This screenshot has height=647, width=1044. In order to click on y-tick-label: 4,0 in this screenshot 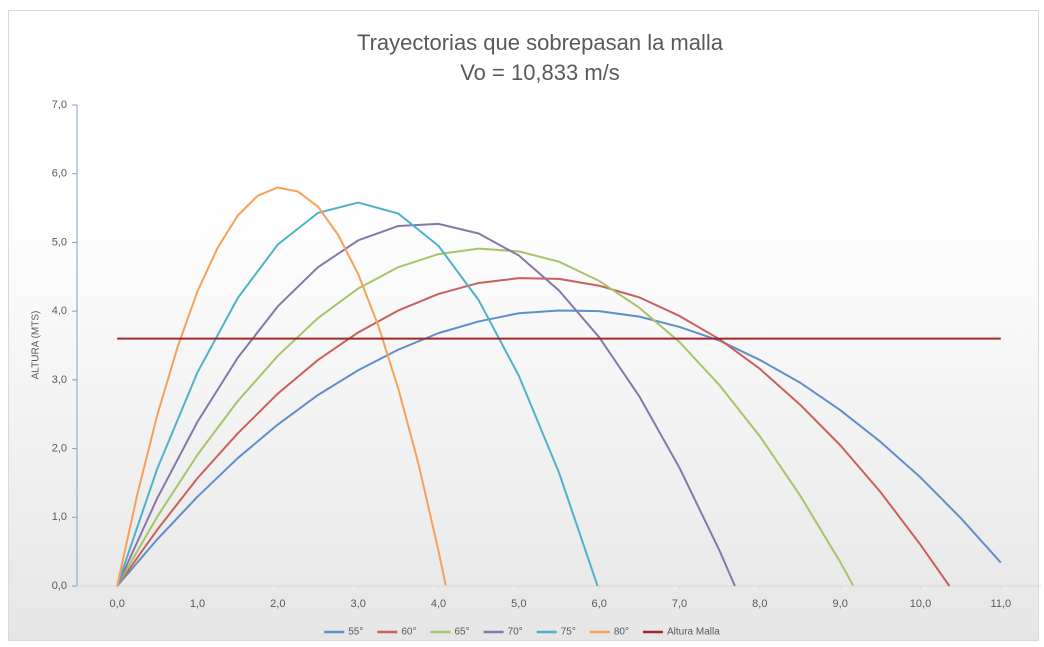, I will do `click(59, 311)`.